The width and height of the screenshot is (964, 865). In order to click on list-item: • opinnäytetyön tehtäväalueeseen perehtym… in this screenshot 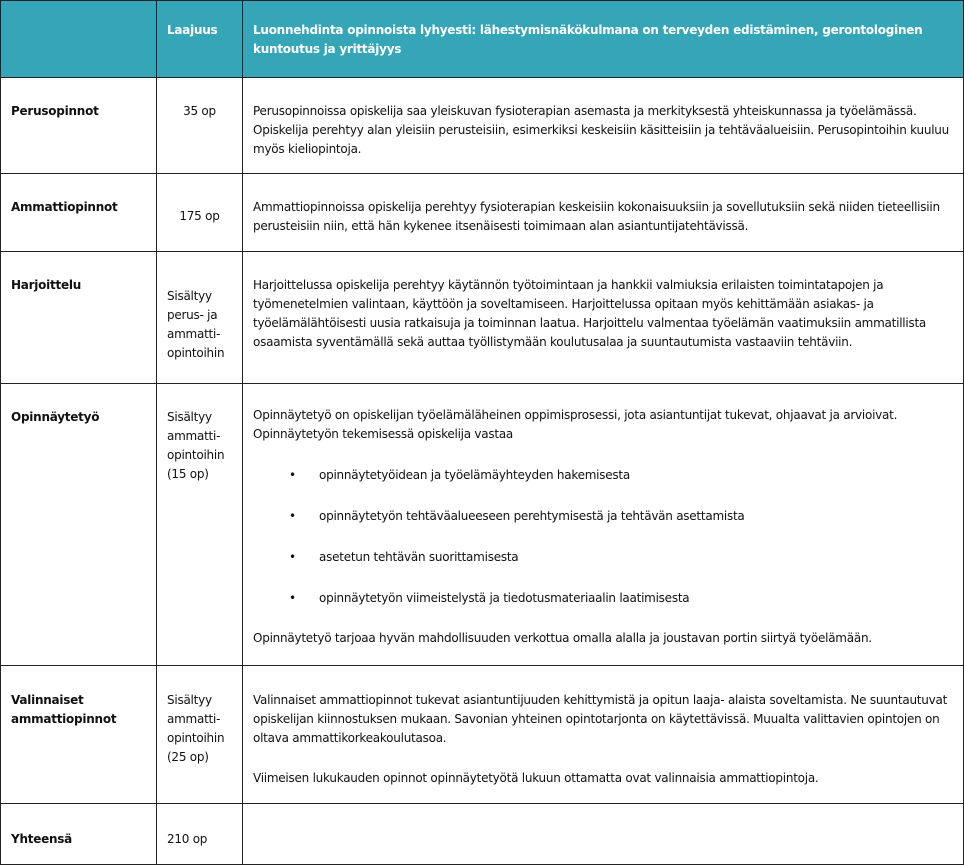, I will do `click(603, 516)`.